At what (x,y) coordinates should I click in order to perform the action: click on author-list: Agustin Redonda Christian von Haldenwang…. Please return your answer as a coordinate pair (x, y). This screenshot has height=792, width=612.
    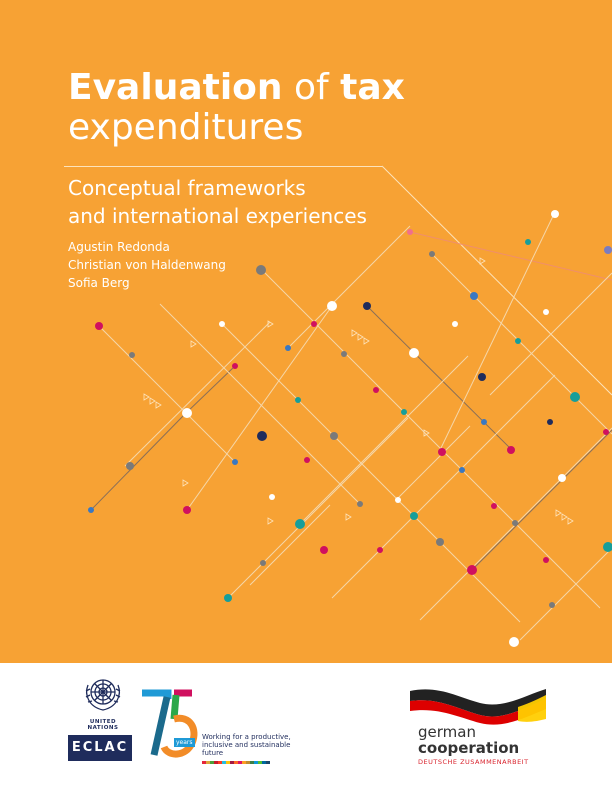
    Looking at the image, I should click on (147, 265).